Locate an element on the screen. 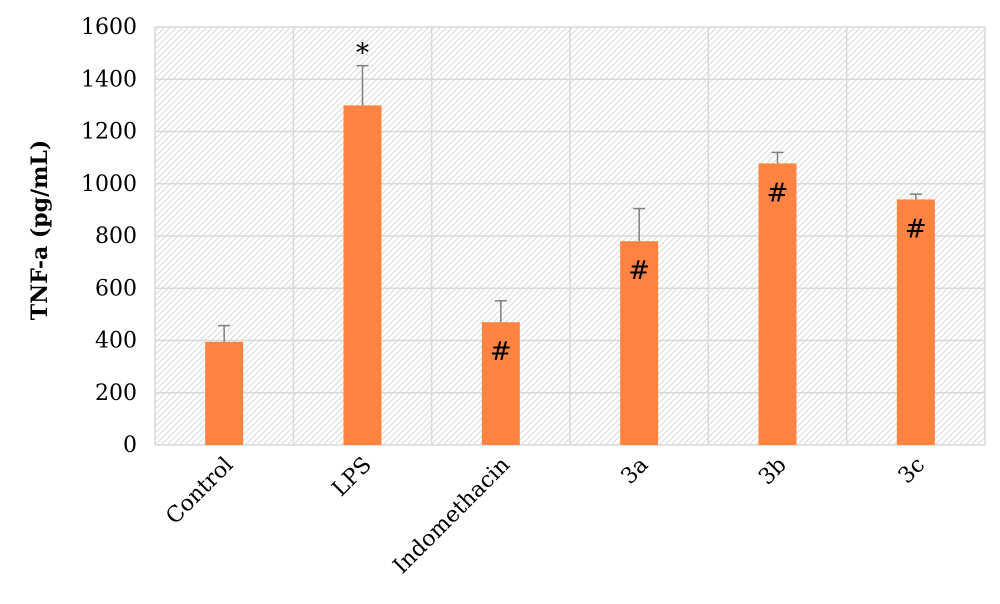  y-tick-label: 400 is located at coordinates (116, 341).